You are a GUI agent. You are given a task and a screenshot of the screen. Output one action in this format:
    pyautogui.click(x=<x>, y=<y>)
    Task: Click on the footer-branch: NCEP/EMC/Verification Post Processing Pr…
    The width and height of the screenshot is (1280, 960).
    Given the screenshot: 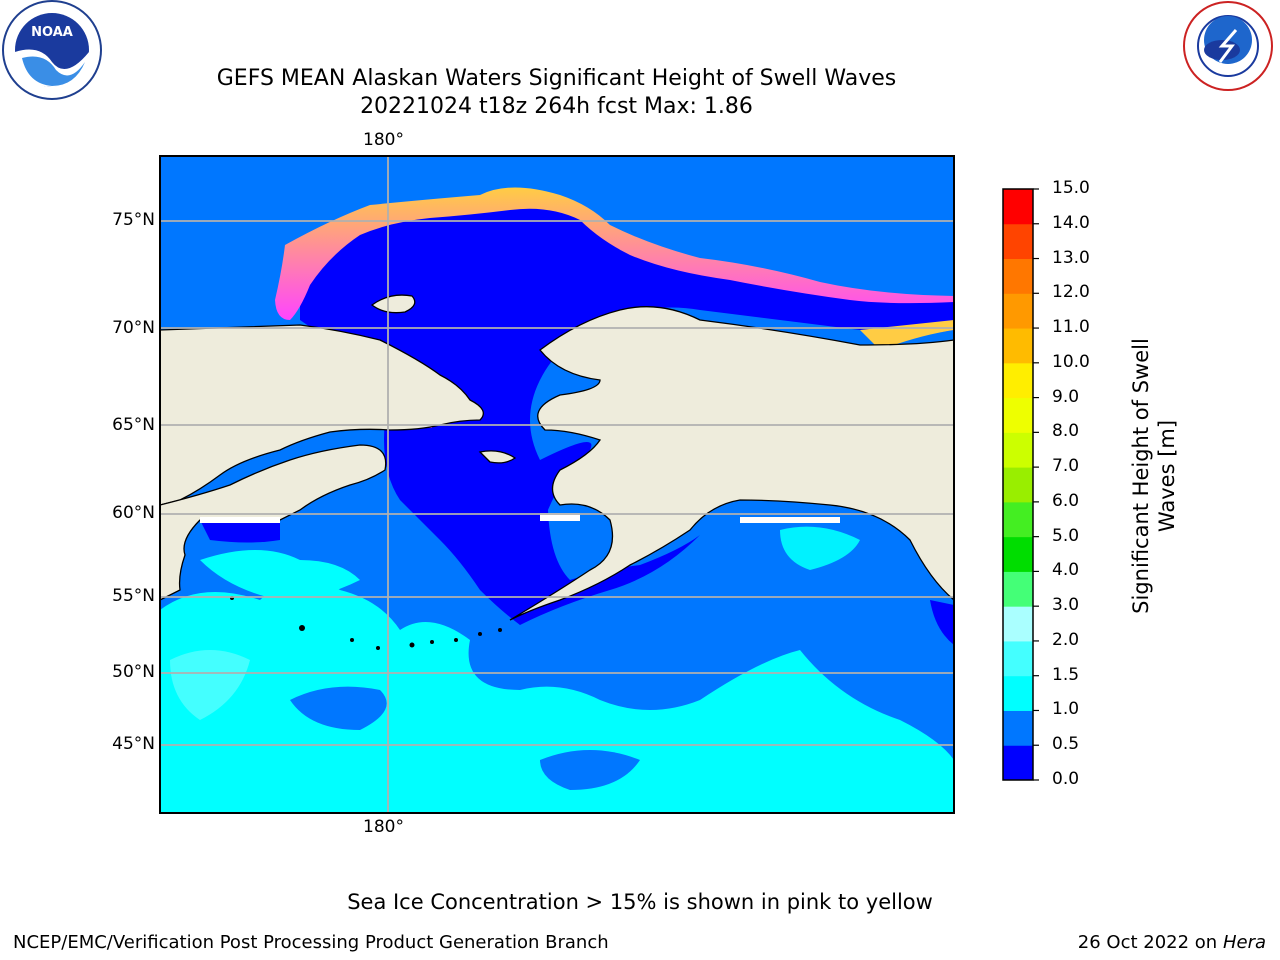 What is the action you would take?
    pyautogui.click(x=311, y=942)
    